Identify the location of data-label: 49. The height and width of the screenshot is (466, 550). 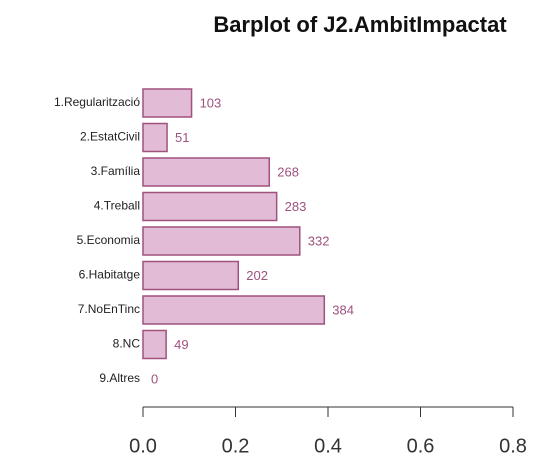
(181, 344).